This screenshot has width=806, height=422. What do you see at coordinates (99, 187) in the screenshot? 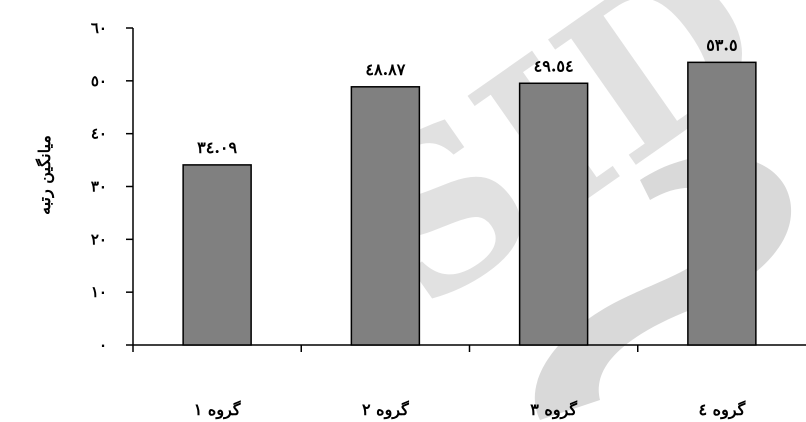
I see `y-tick-label: ٣٠` at bounding box center [99, 187].